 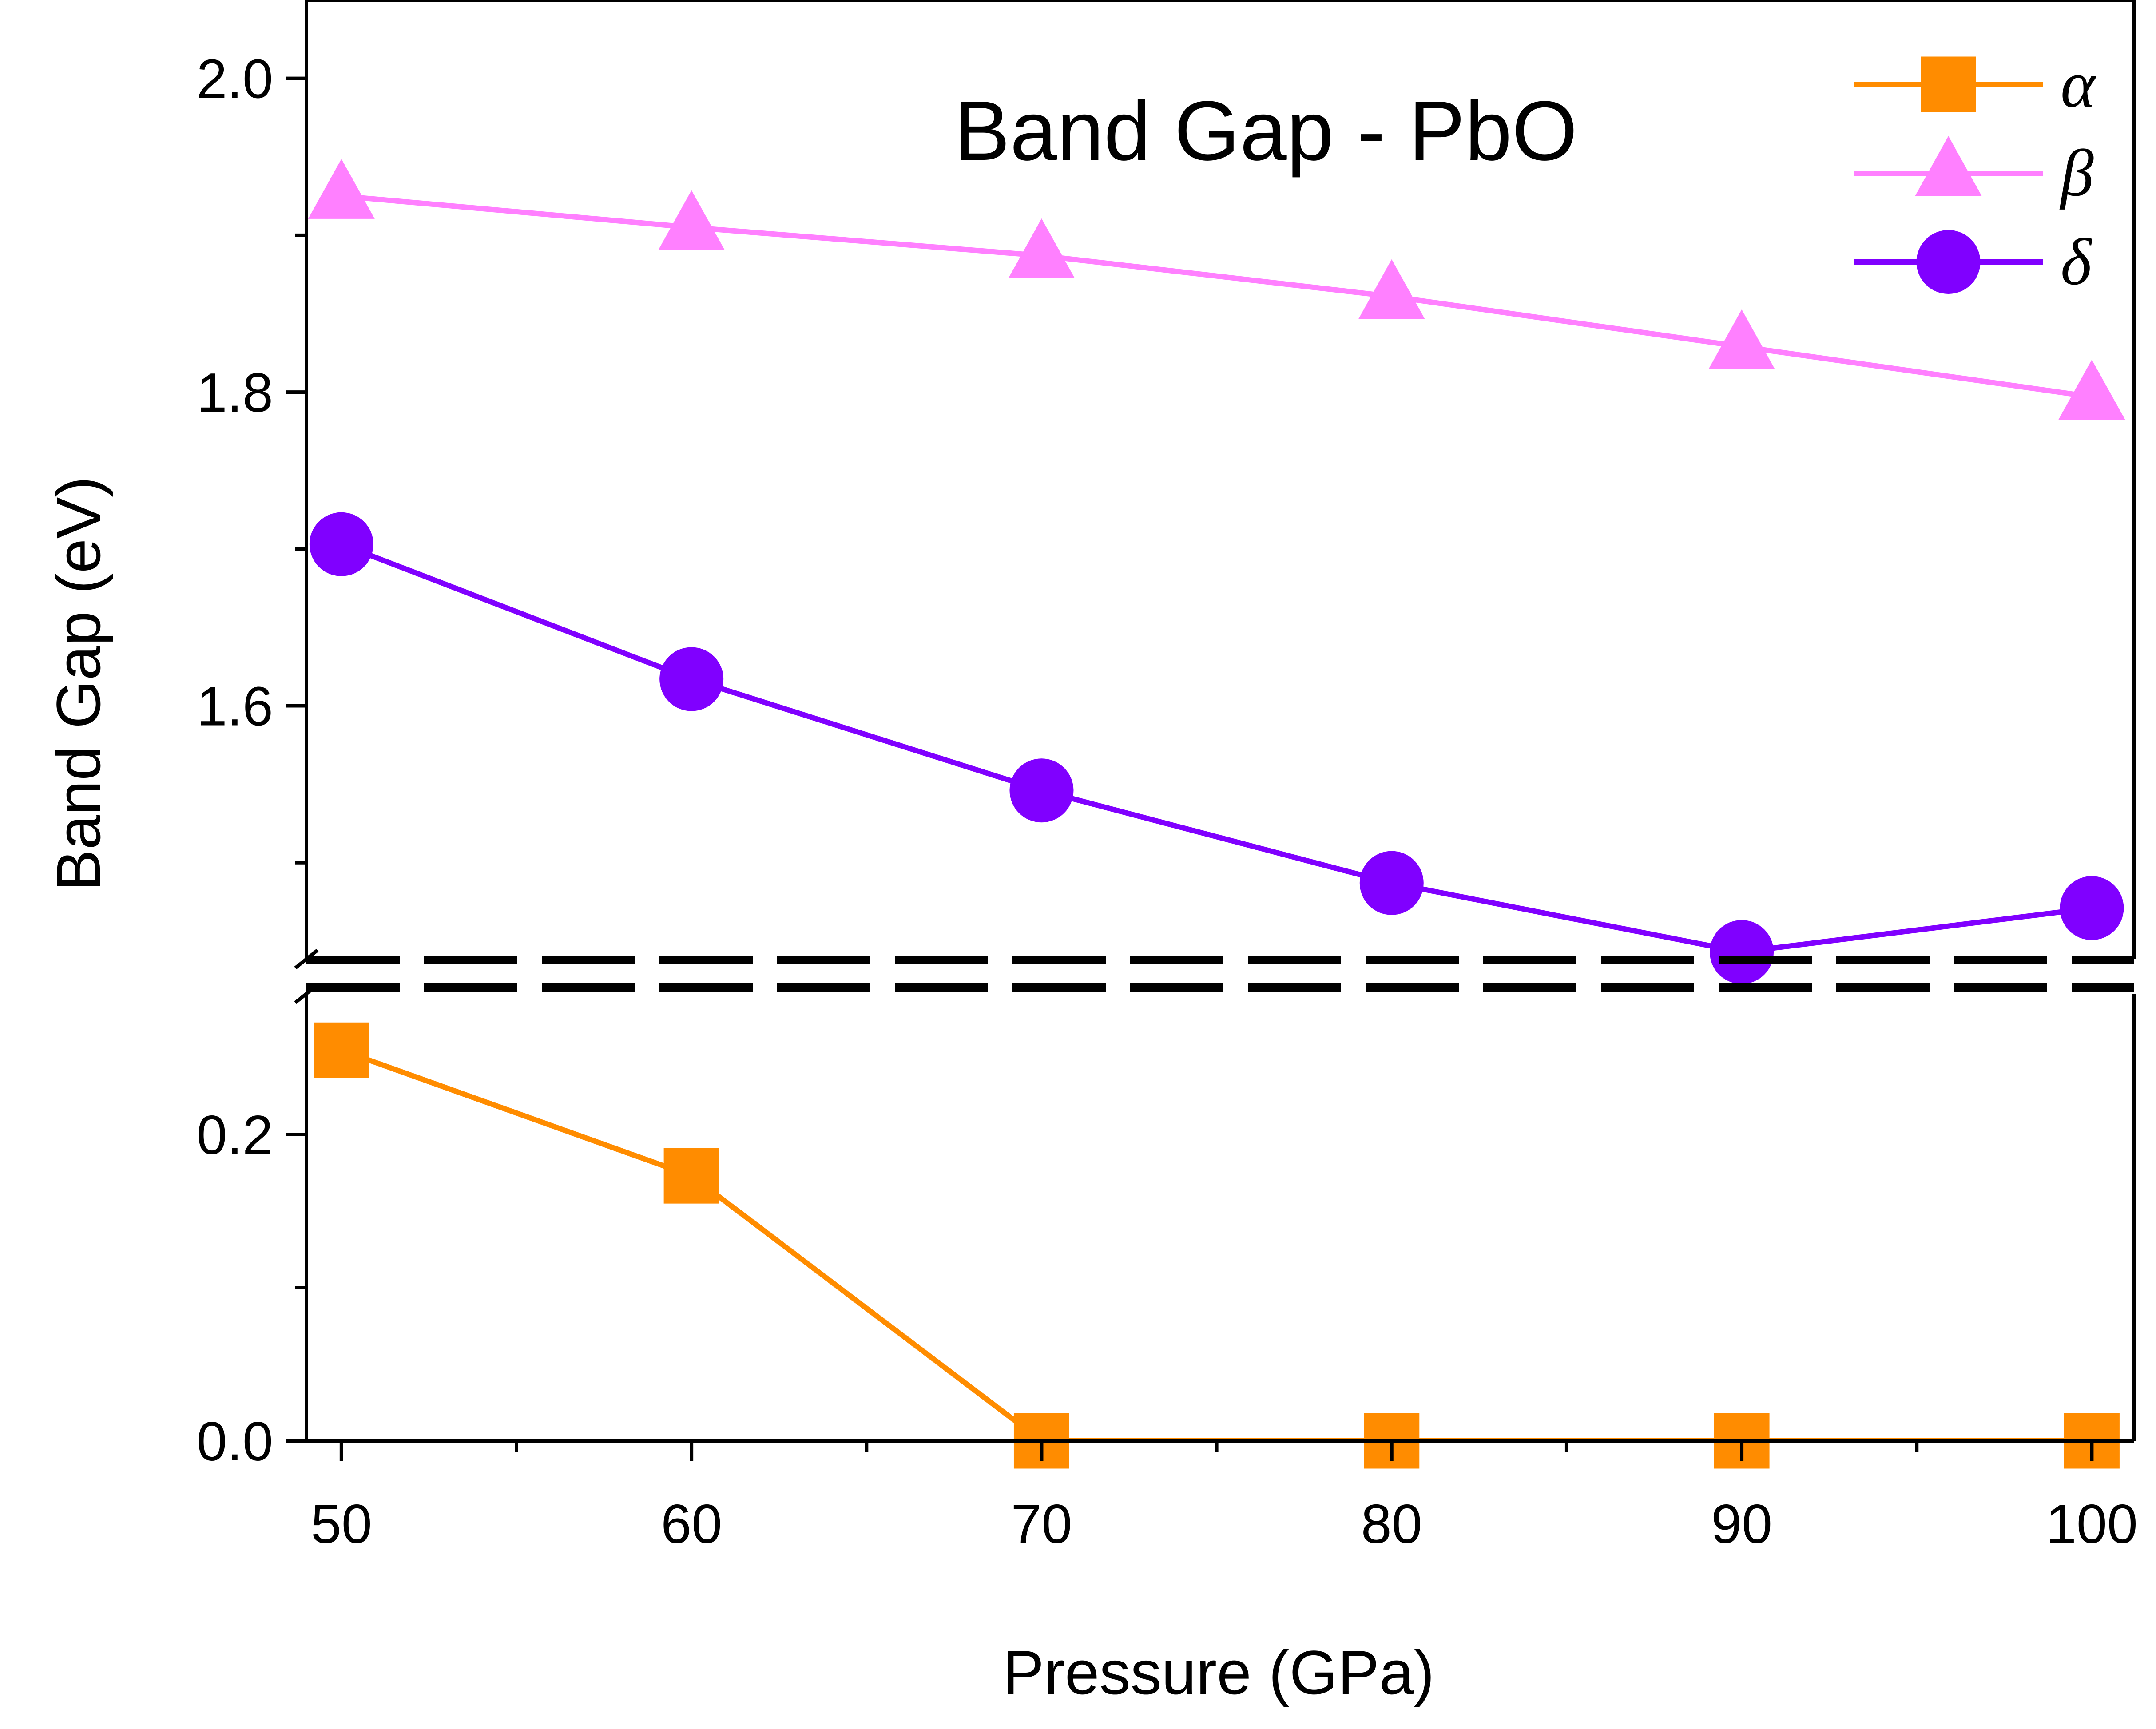 I want to click on y-tick-label-4: 1.6, so click(x=235, y=707).